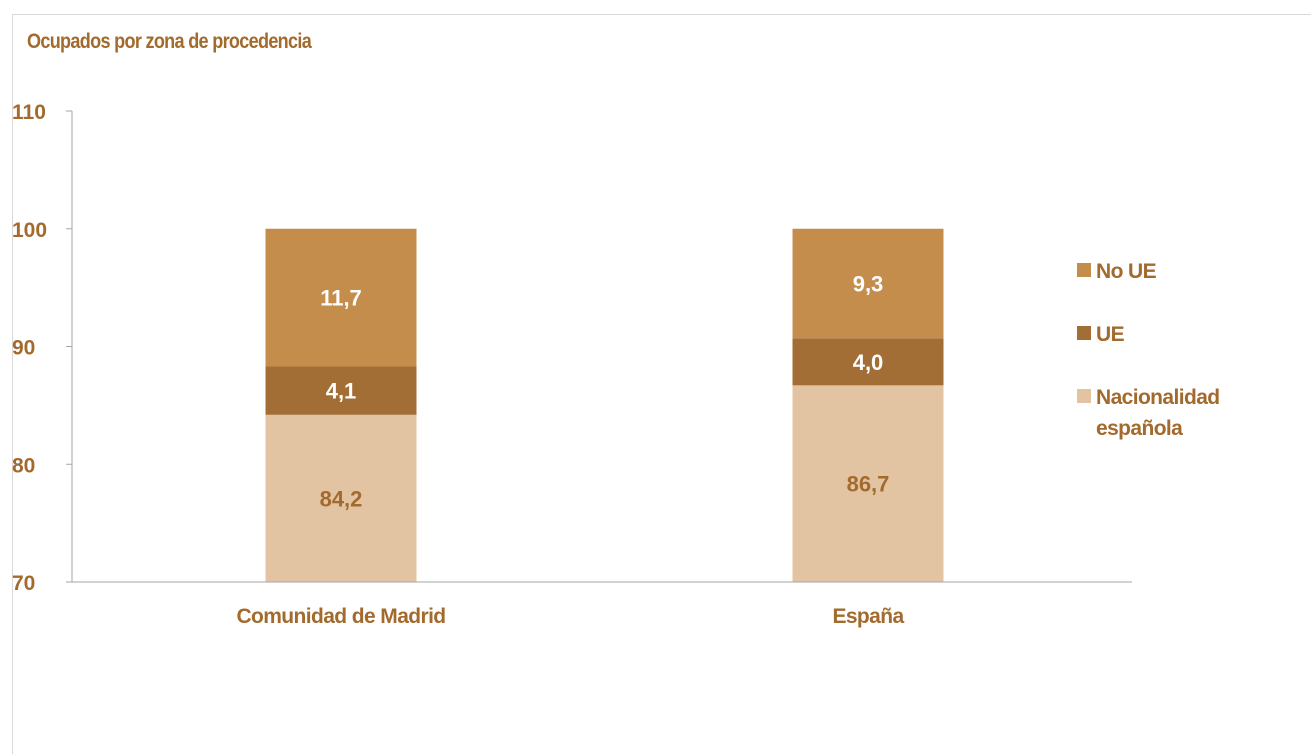  I want to click on bar-espana-ue, so click(868, 362).